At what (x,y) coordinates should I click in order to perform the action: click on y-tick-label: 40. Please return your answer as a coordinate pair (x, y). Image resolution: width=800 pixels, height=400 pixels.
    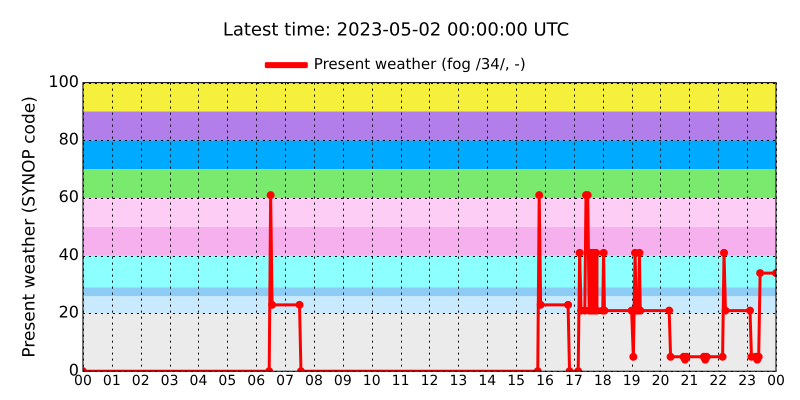
    Looking at the image, I should click on (68, 254).